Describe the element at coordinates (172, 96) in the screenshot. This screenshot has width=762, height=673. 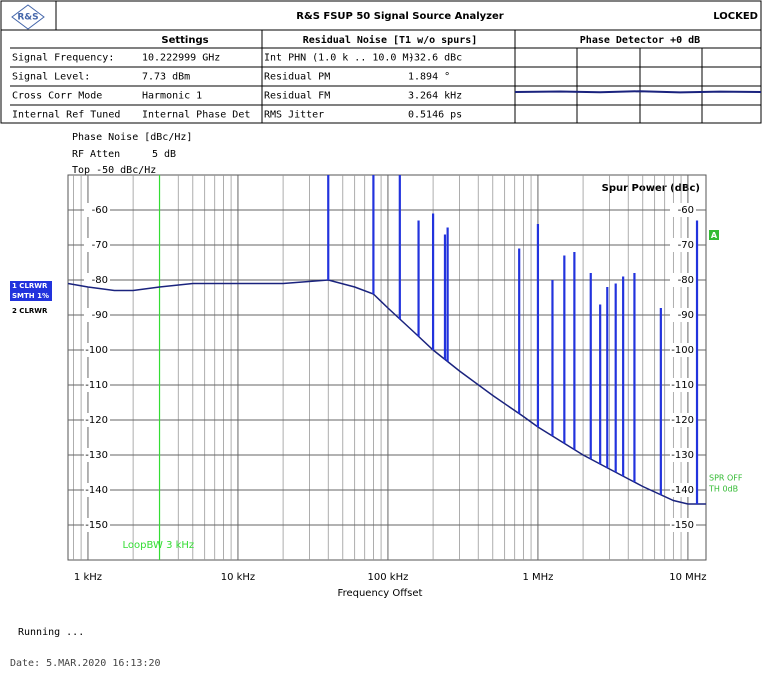
I see `table-cell: Harmonic 1` at that location.